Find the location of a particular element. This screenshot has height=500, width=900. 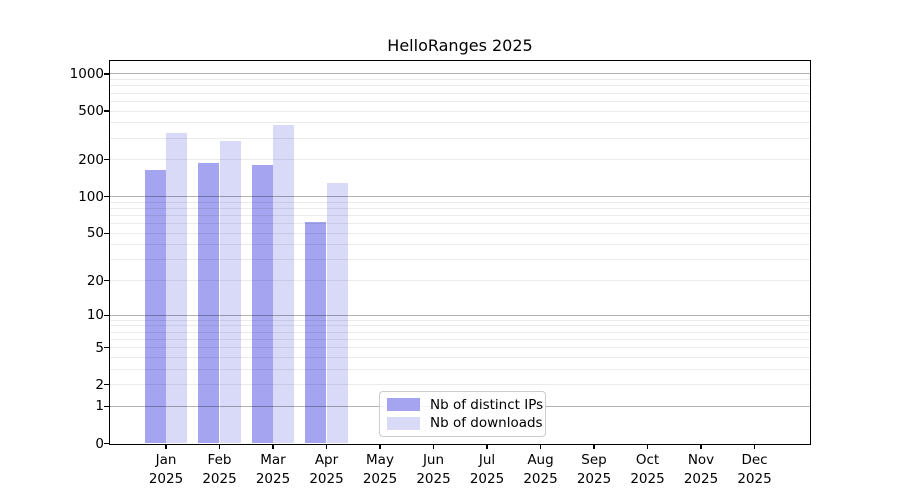

y-tick-label: 20 is located at coordinates (95, 280).